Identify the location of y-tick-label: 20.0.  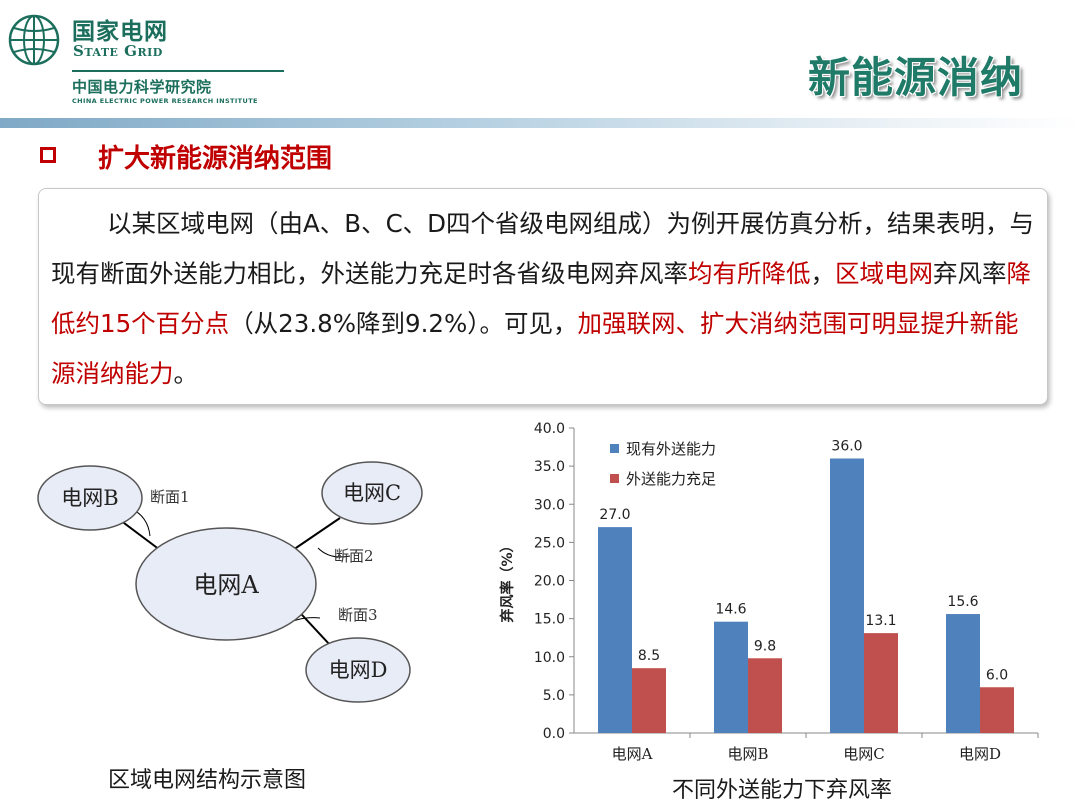
(549, 582).